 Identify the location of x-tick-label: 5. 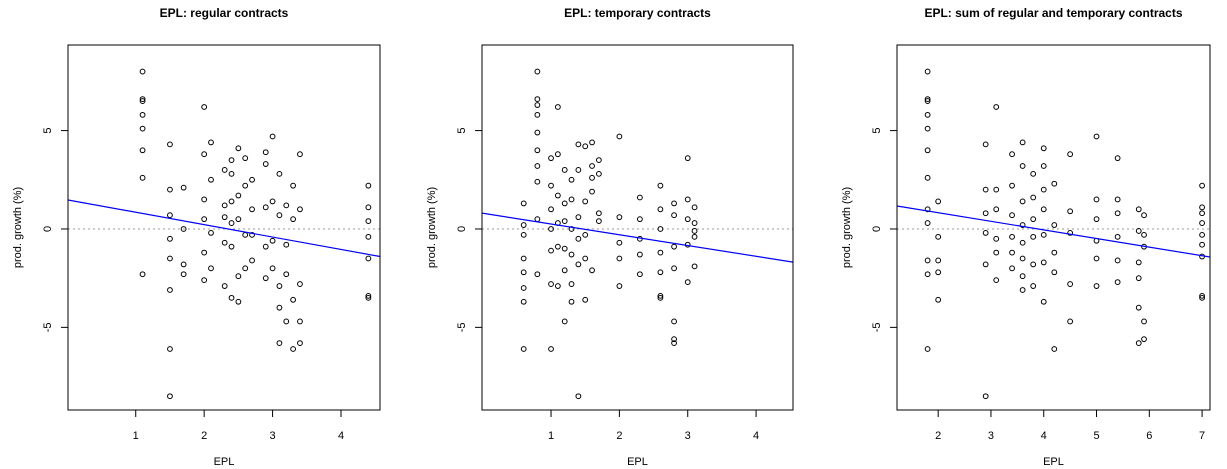
(1096, 436).